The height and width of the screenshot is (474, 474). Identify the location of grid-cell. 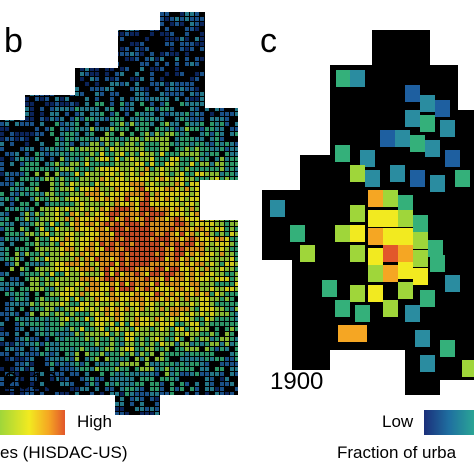
(390, 273).